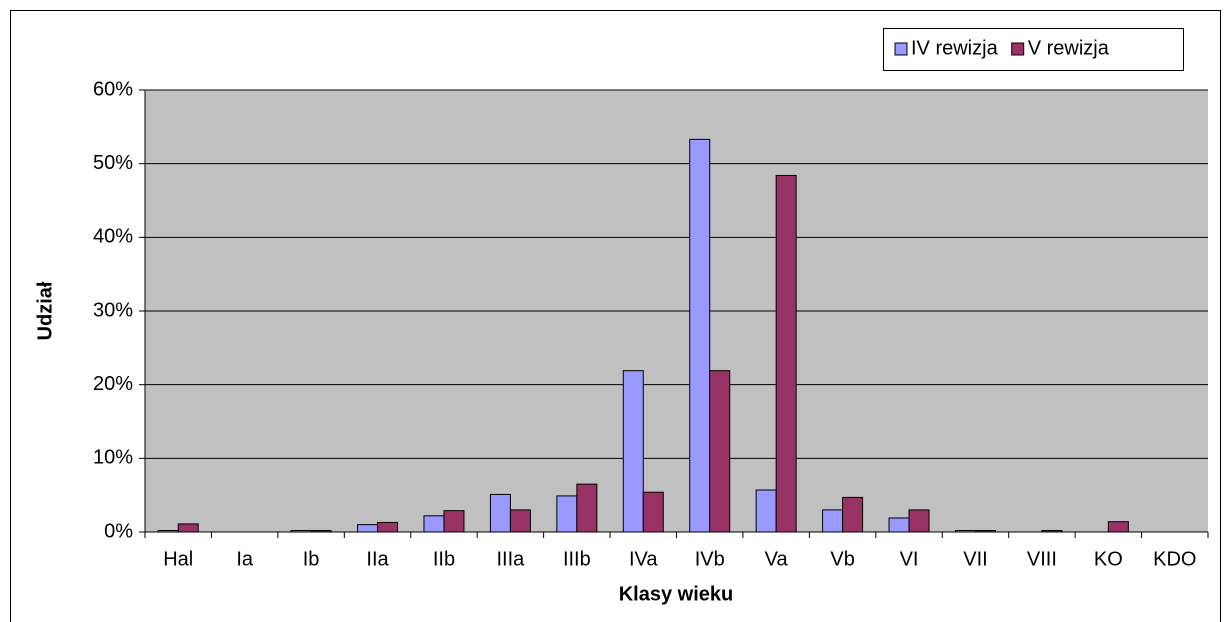  What do you see at coordinates (113, 384) in the screenshot?
I see `y-tick-label: 20%` at bounding box center [113, 384].